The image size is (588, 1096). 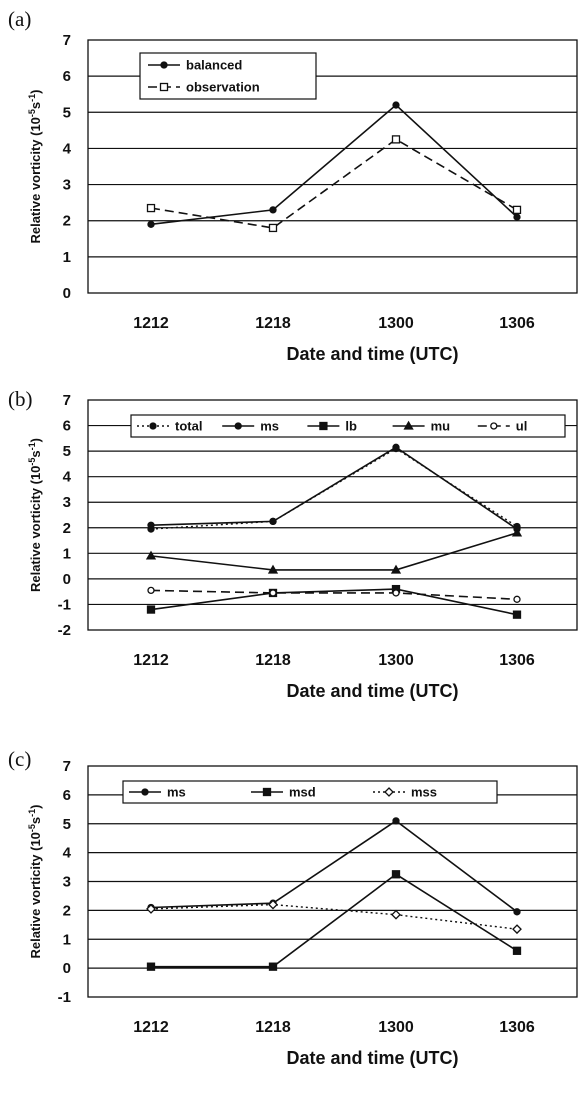 I want to click on panel-b-legend-marker-lb, so click(x=323, y=426).